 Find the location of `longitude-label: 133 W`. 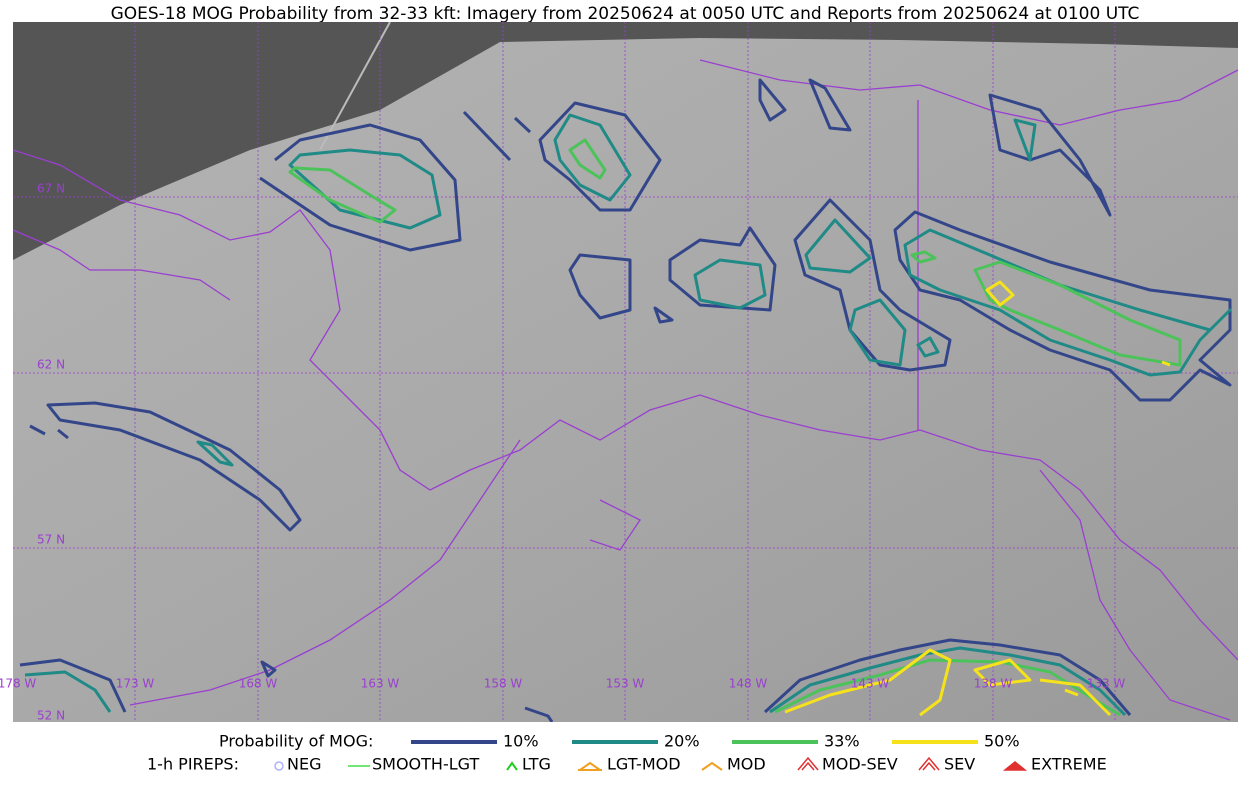

longitude-label: 133 W is located at coordinates (1106, 684).